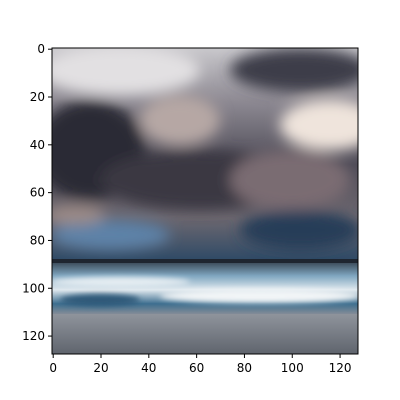 This screenshot has width=400, height=400. Describe the element at coordinates (33, 336) in the screenshot. I see `y-tick-label: 120` at that location.